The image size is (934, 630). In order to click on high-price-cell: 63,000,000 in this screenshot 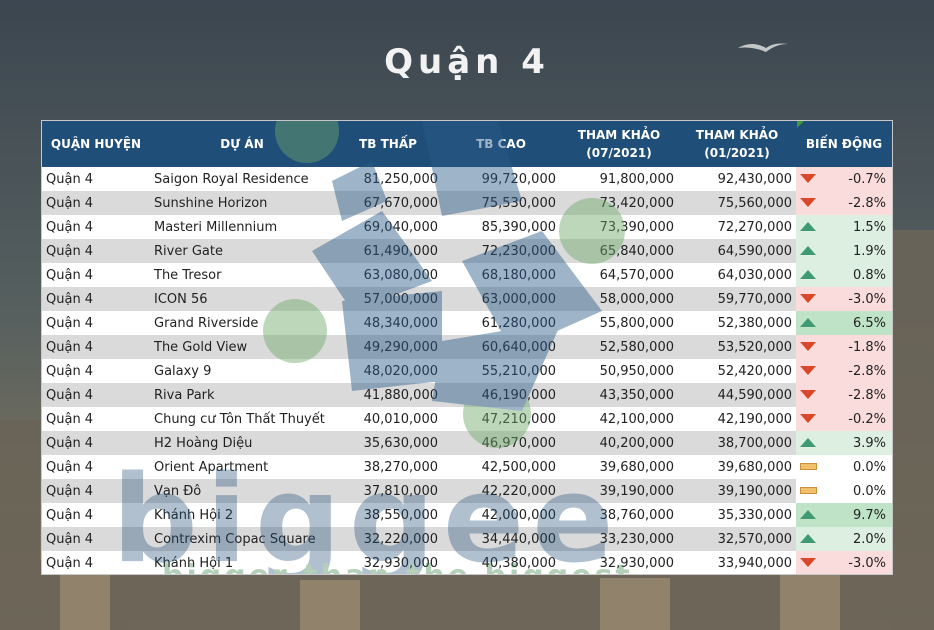, I will do `click(501, 299)`.